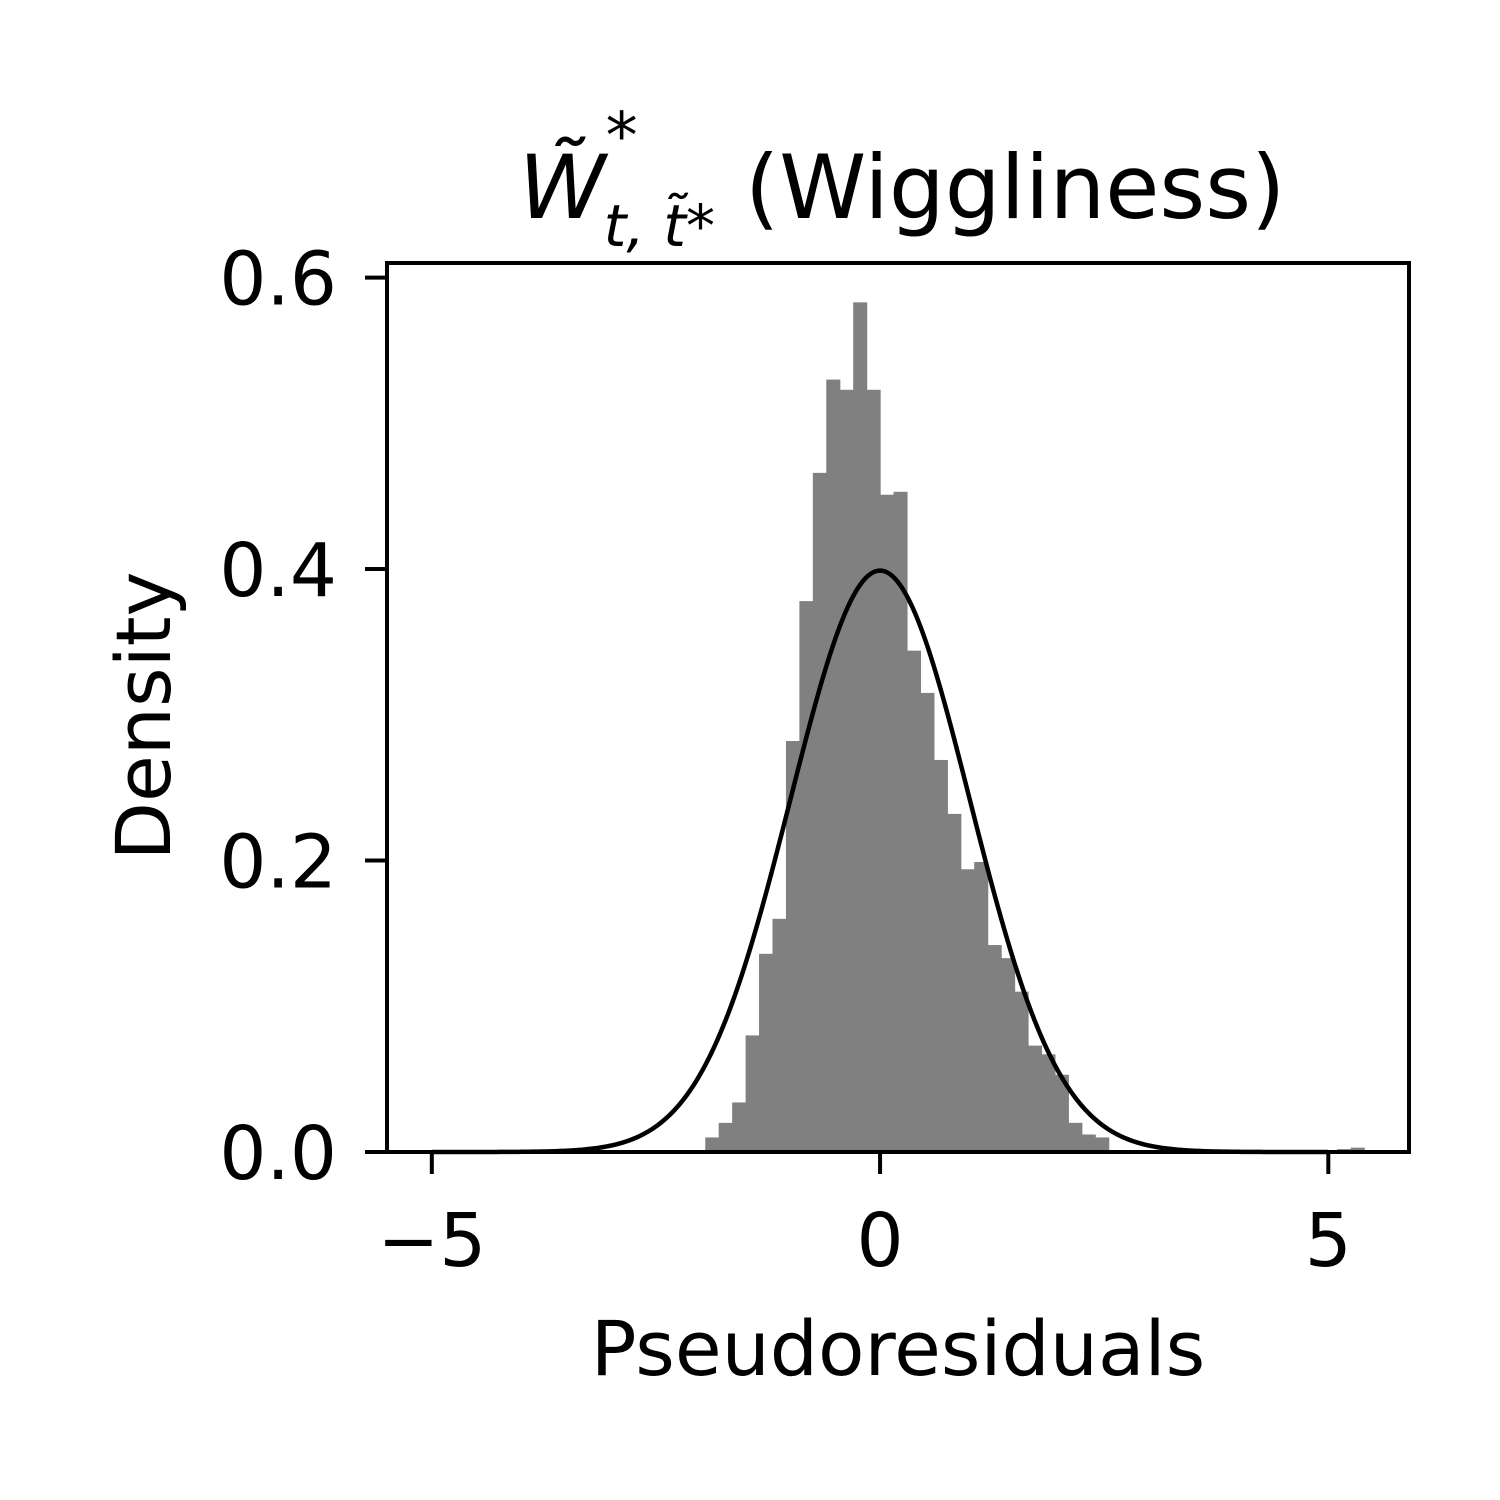 Image resolution: width=1500 pixels, height=1500 pixels. I want to click on x-axis-ticks: −5 0 5, so click(864, 1218).